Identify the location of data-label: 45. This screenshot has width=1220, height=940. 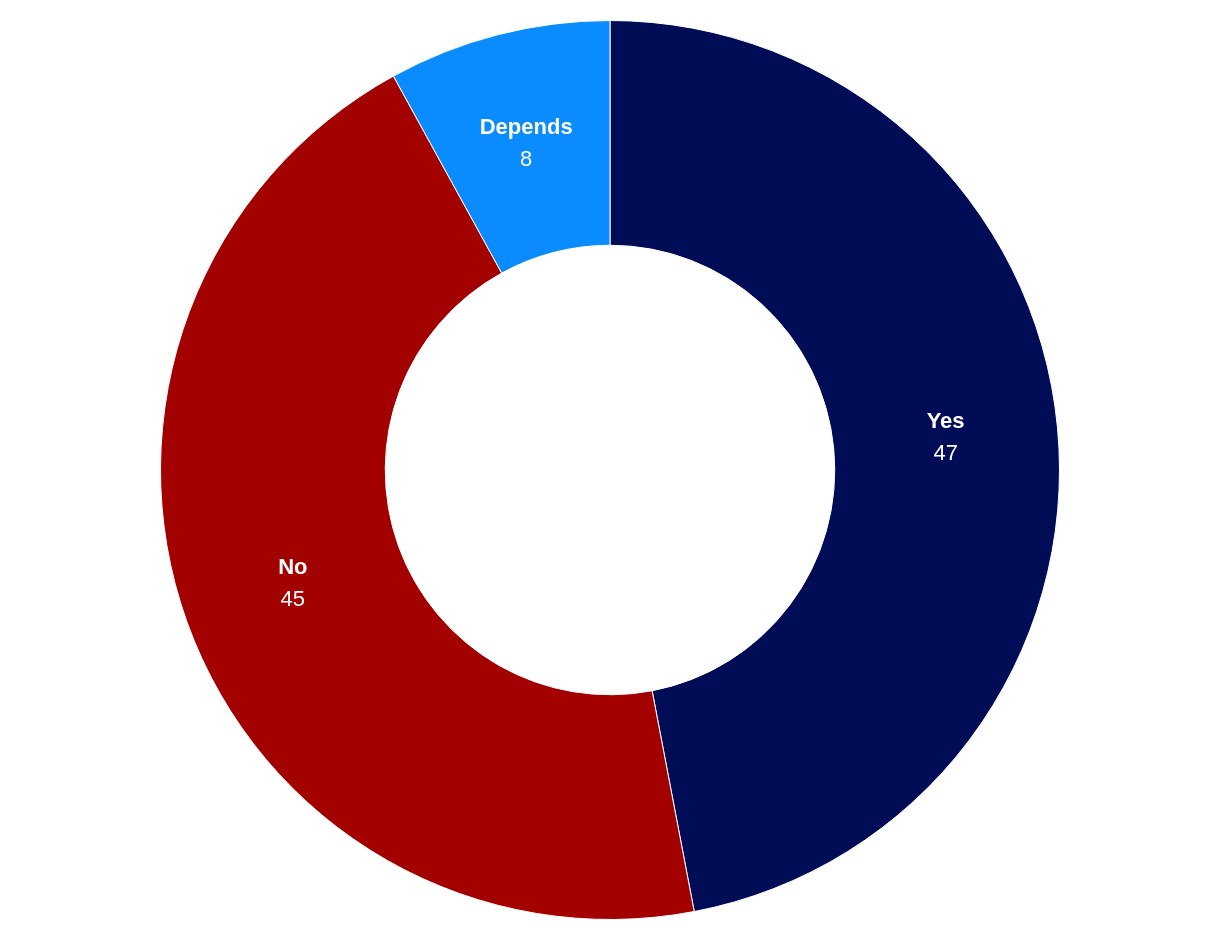
(293, 599).